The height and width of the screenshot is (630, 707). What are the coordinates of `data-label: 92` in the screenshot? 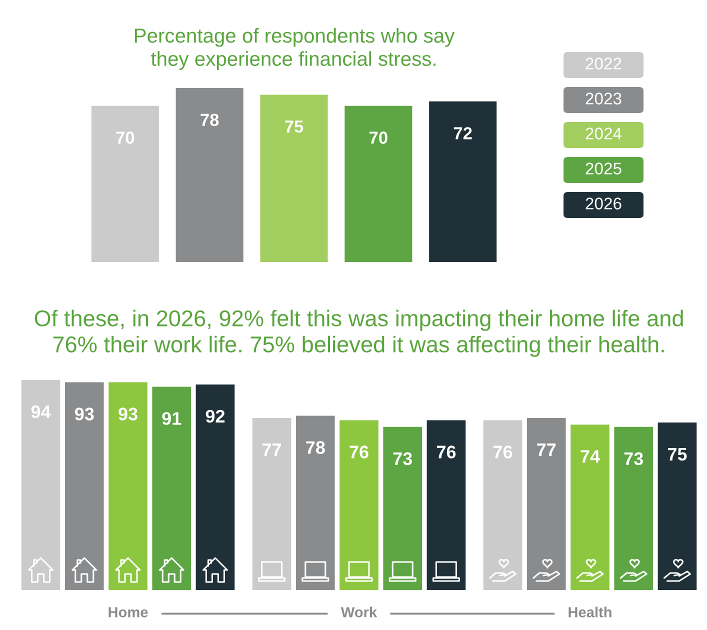 It's located at (215, 416).